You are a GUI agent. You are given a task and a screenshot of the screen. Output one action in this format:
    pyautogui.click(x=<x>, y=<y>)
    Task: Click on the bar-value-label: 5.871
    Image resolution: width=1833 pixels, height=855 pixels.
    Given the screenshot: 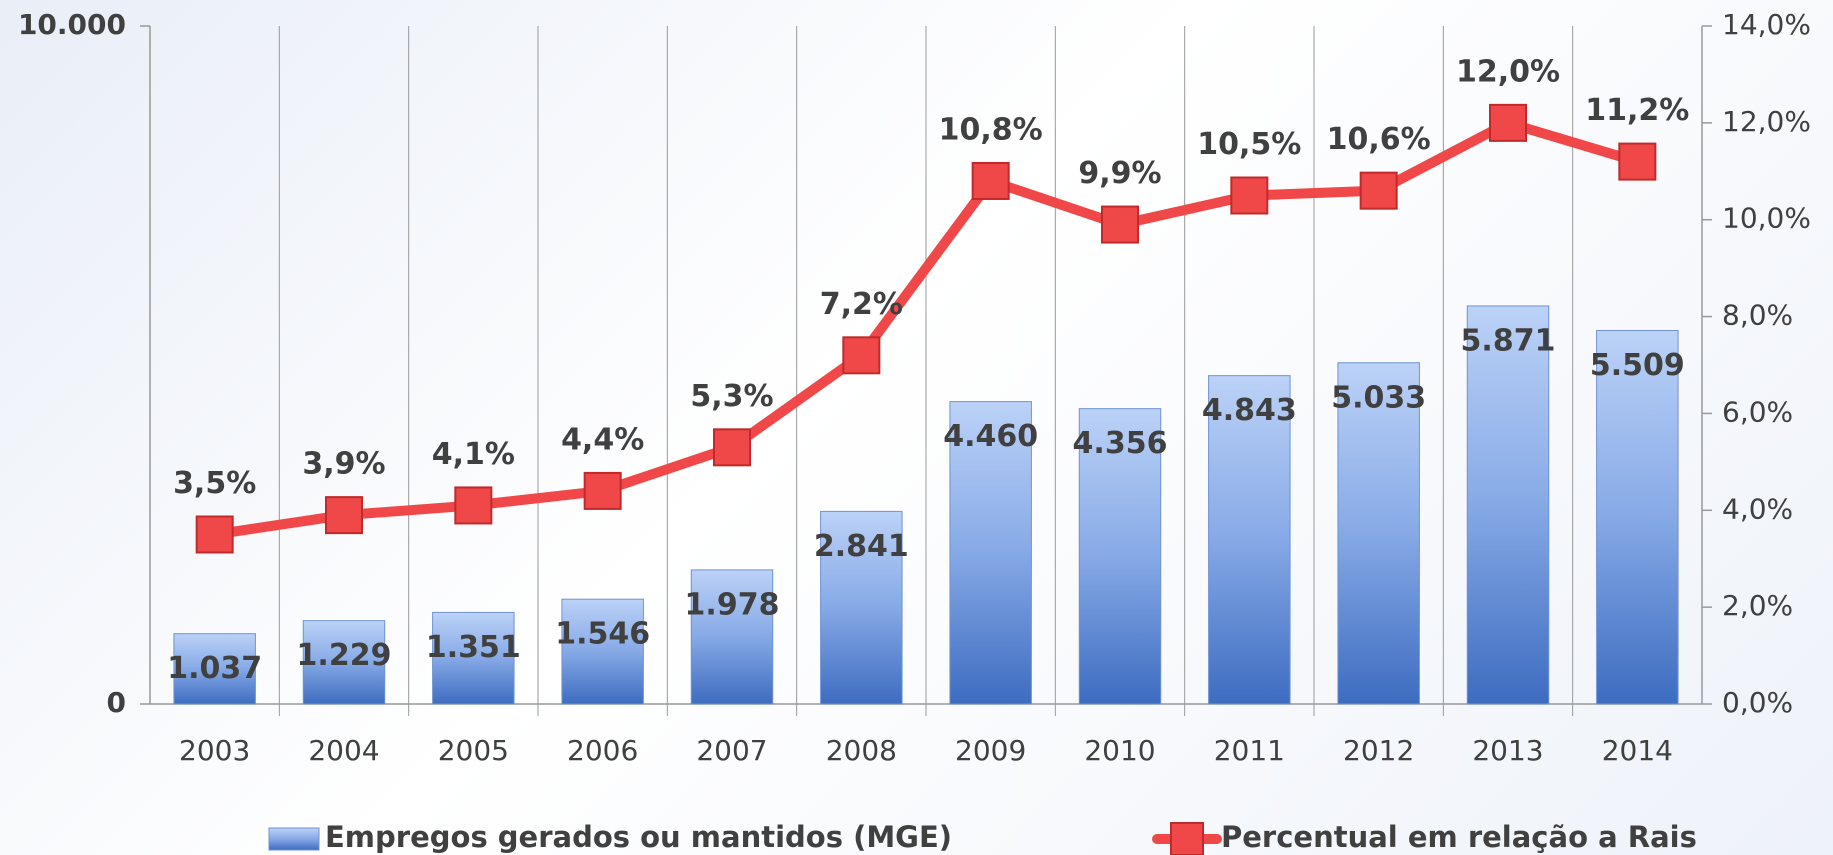 What is the action you would take?
    pyautogui.click(x=1508, y=340)
    